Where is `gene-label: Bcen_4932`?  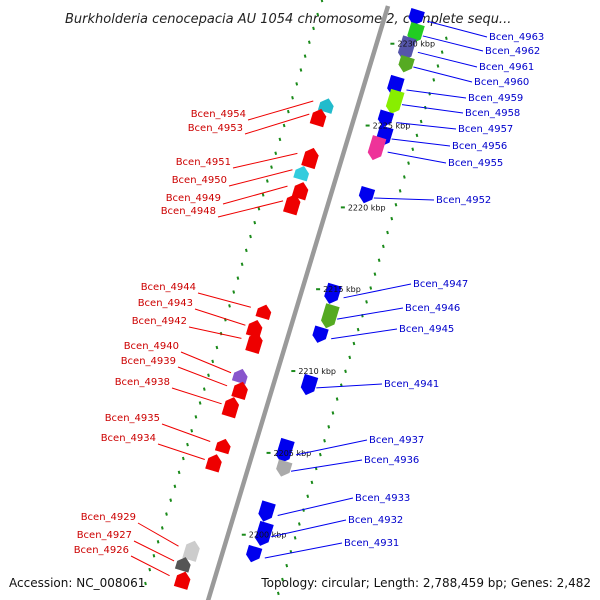
gene-label: Bcen_4932 is located at coordinates (375, 520).